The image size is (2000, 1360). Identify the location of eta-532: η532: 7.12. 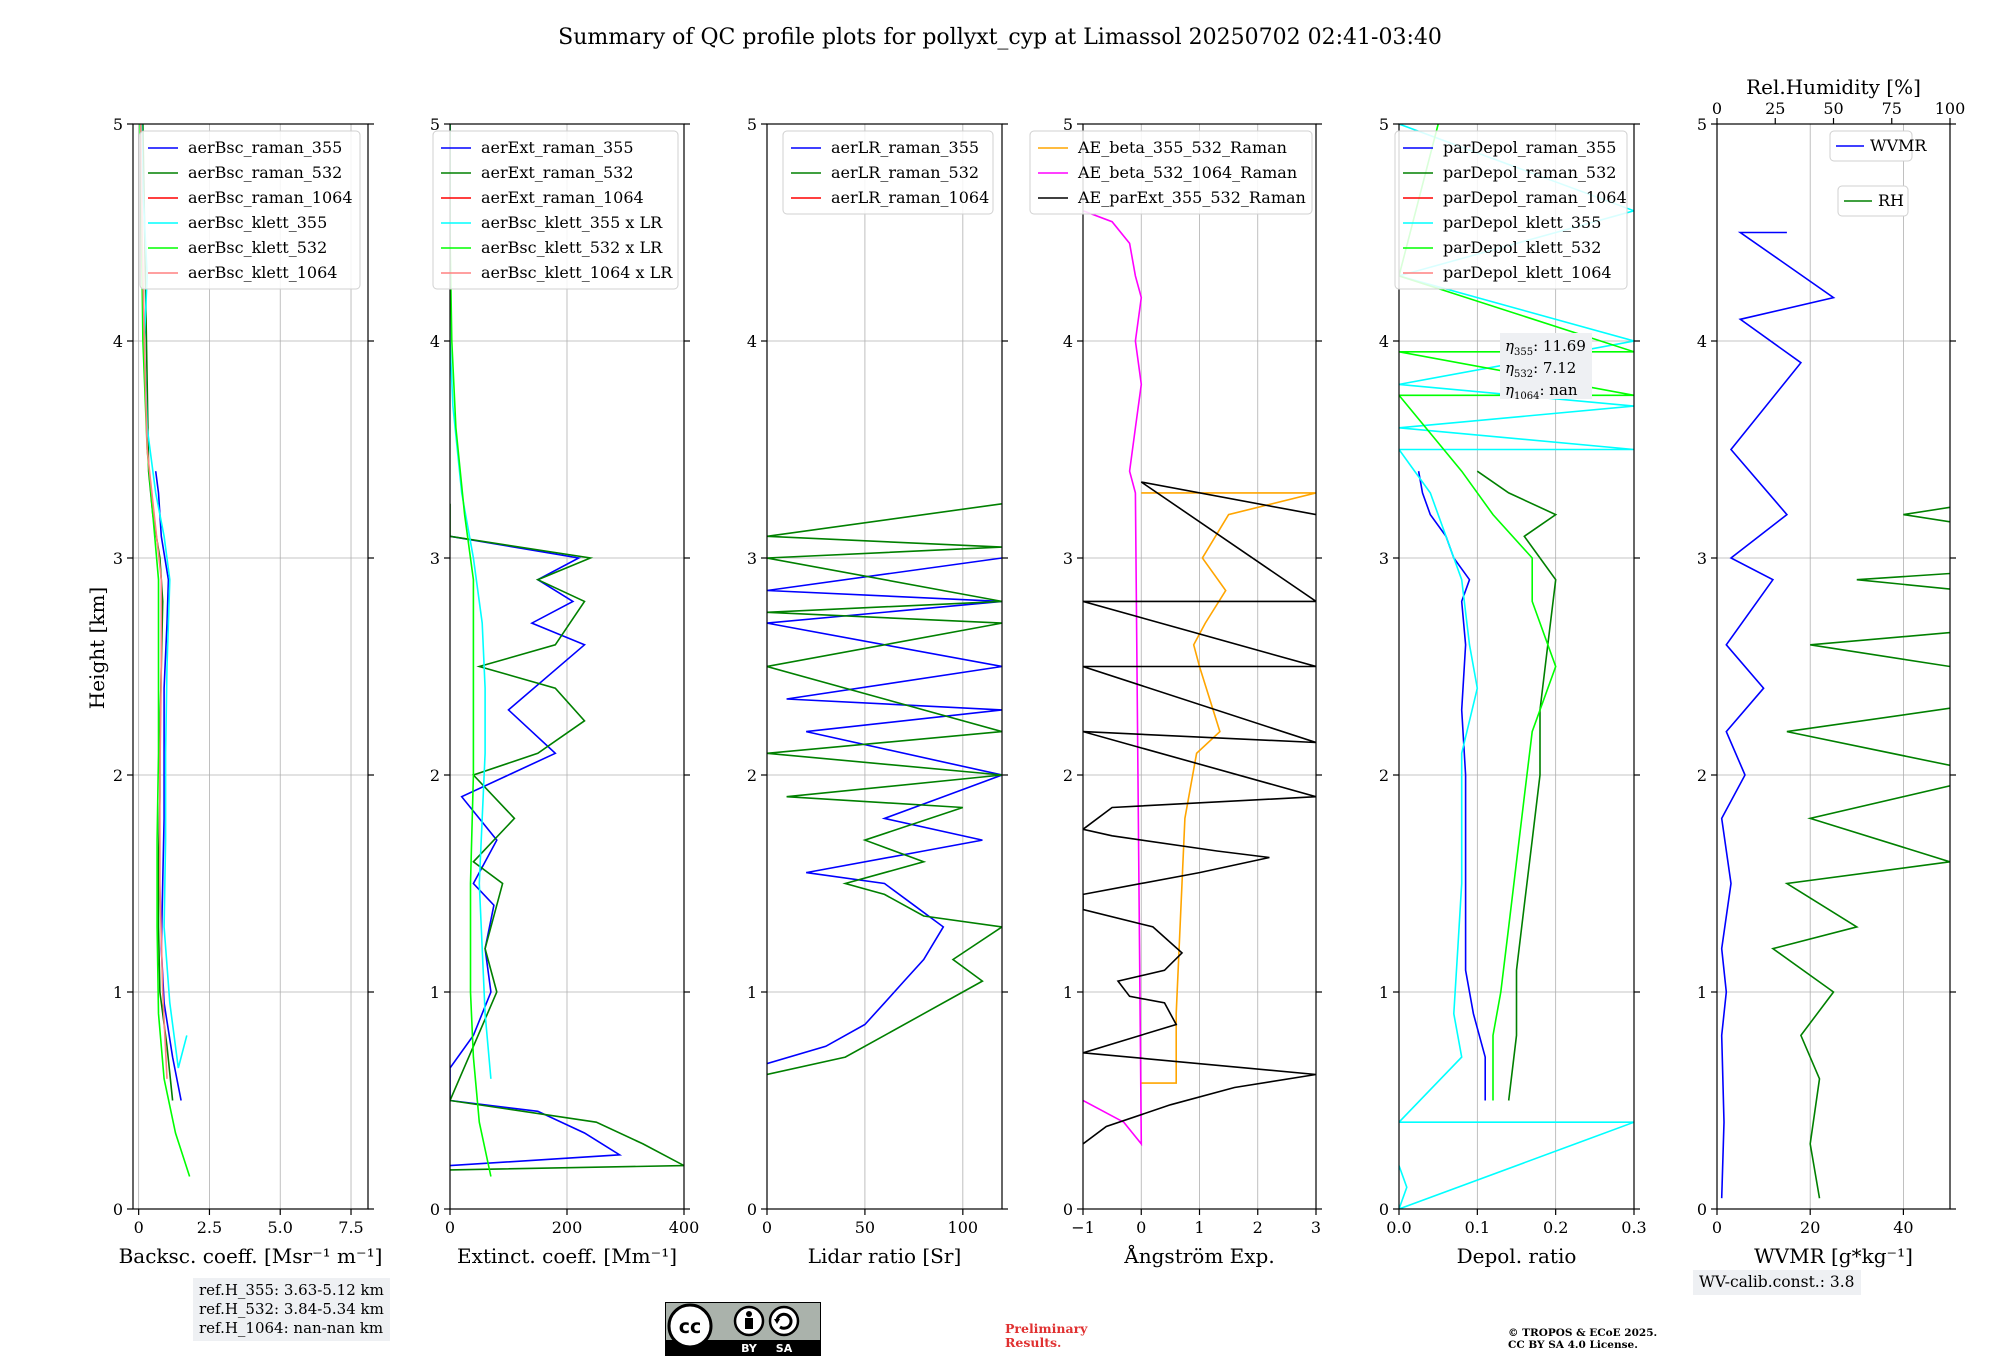
(1540, 369).